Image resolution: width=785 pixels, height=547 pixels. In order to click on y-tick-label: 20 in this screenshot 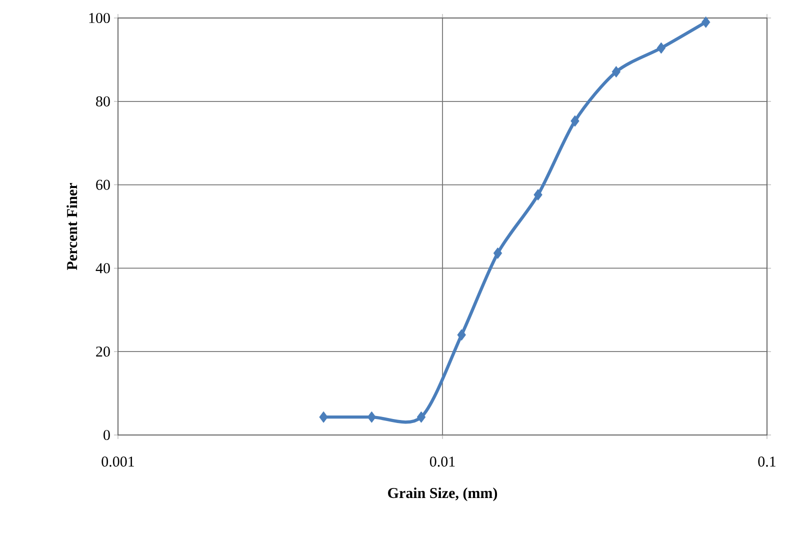, I will do `click(103, 351)`.